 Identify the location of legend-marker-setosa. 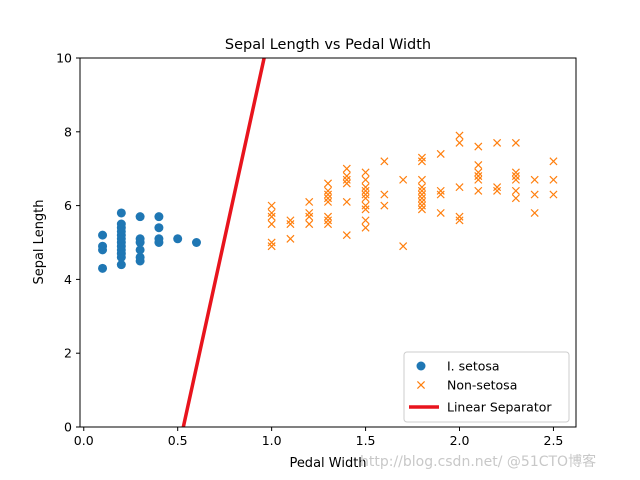
(421, 366).